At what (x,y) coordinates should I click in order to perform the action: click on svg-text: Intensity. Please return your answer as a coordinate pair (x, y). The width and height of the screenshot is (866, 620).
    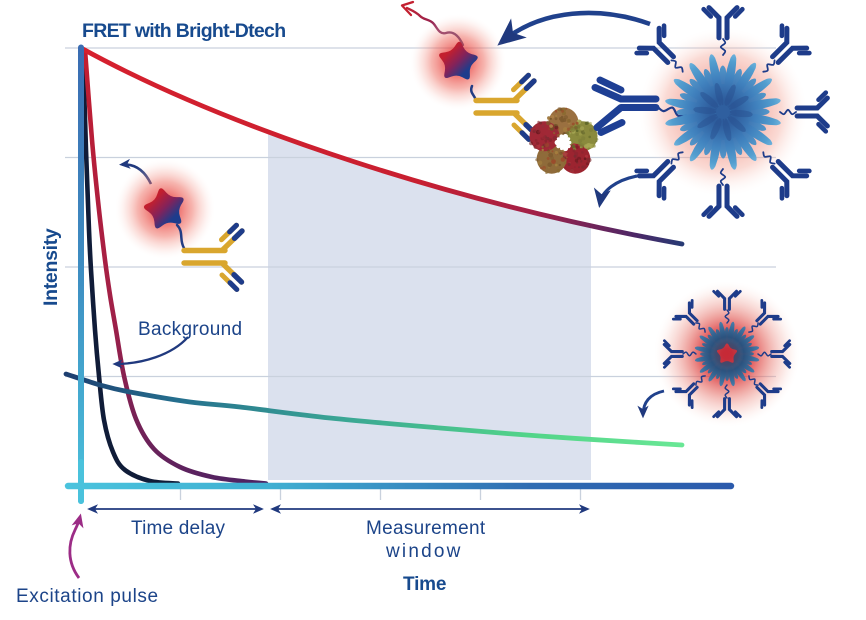
    Looking at the image, I should click on (51, 267).